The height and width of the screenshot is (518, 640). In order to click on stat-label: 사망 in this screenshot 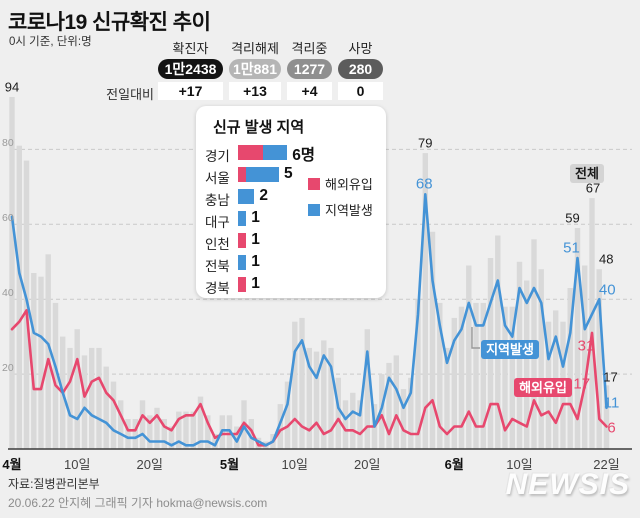, I will do `click(360, 48)`.